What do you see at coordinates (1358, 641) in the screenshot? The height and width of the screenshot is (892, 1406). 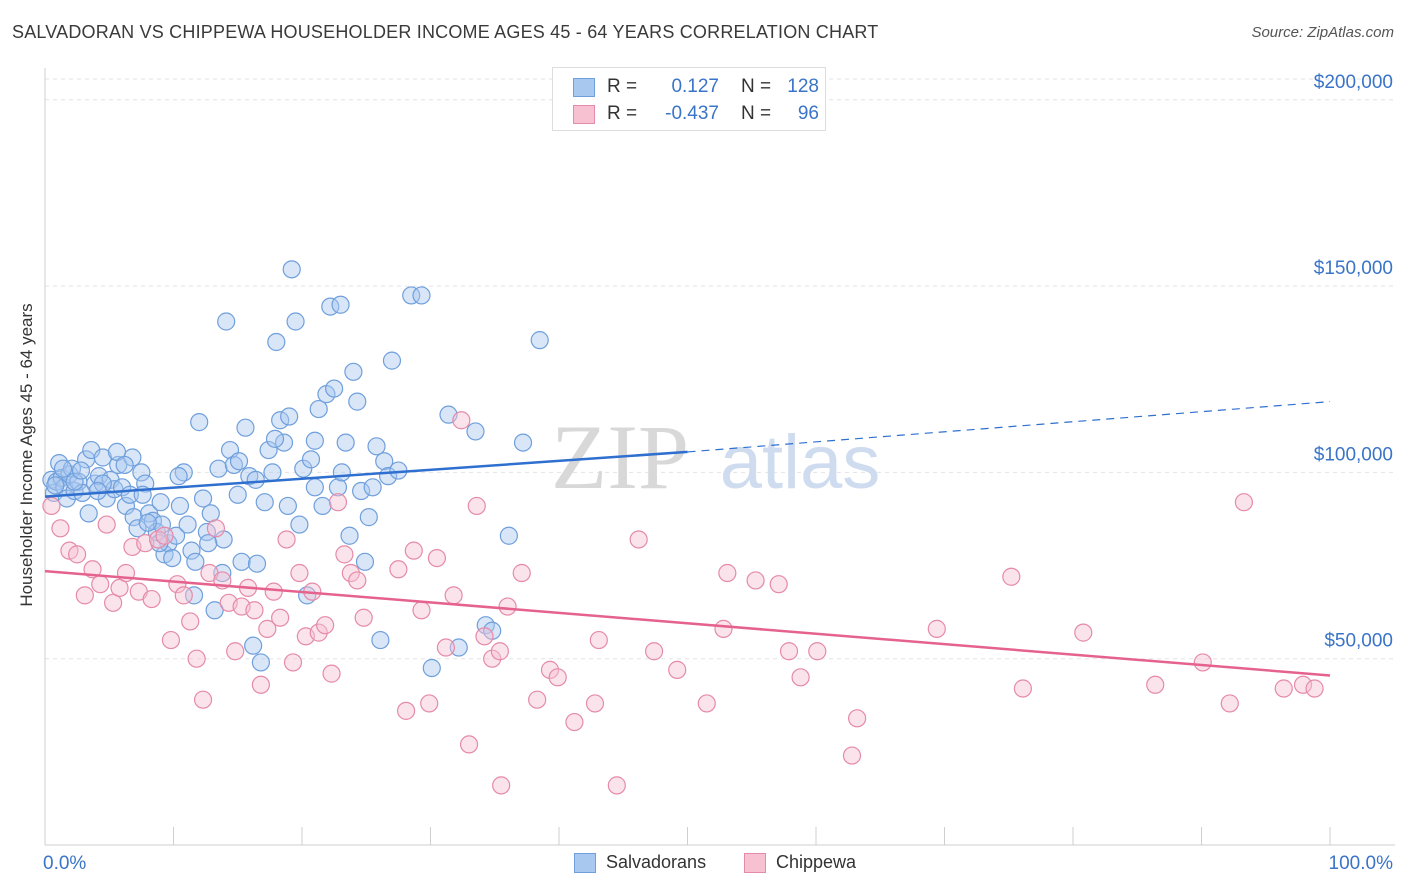 I see `y-tick-label: $50,000` at bounding box center [1358, 641].